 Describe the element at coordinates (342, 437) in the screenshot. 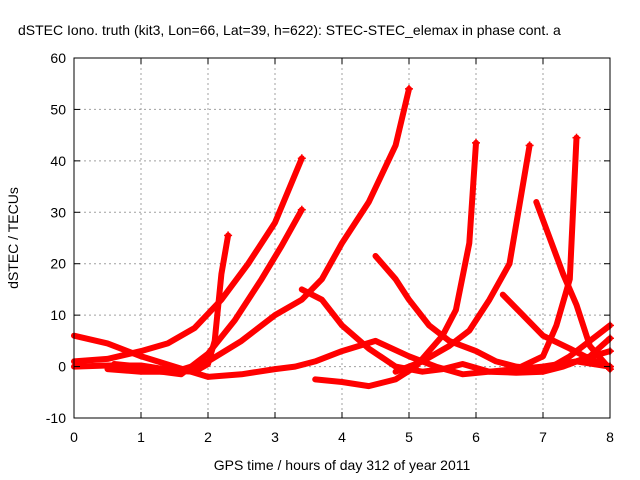

I see `x-tick-label: 4` at that location.